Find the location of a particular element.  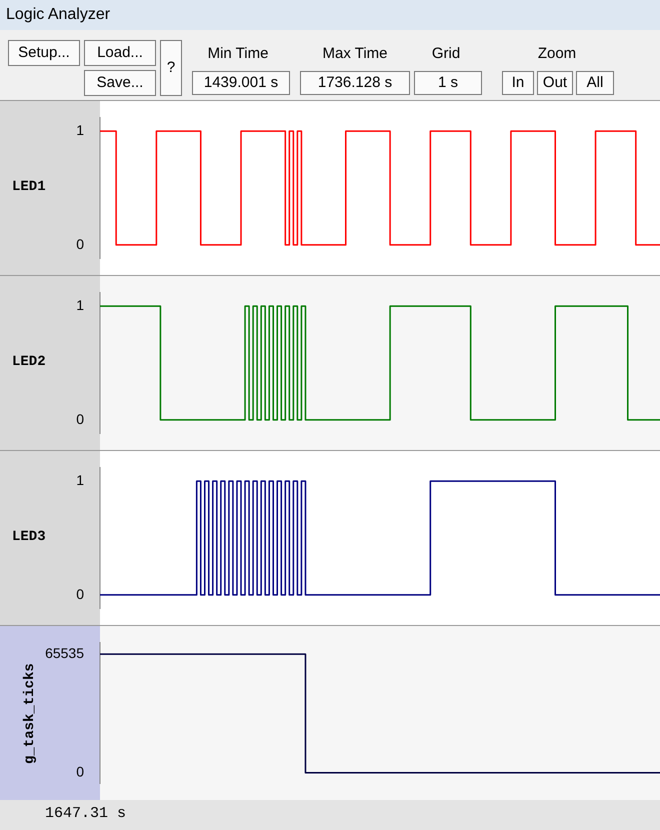

chart-title: Logic Analyzer is located at coordinates (330, 15).